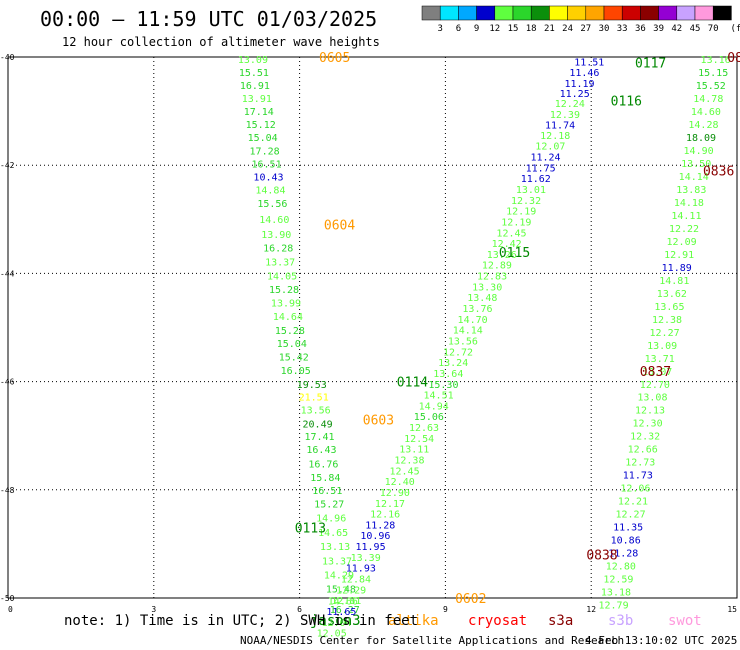 The height and width of the screenshot is (650, 740). What do you see at coordinates (282, 277) in the screenshot?
I see `wave-height-point: 14.05` at bounding box center [282, 277].